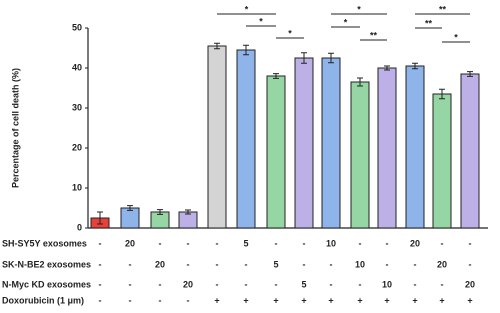  What do you see at coordinates (77, 147) in the screenshot?
I see `y-tick-label: 20` at bounding box center [77, 147].